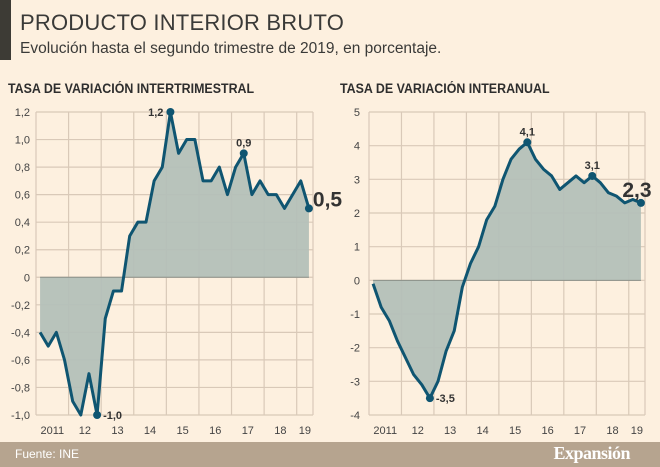 The width and height of the screenshot is (660, 467). I want to click on data-label: -1,0, so click(112, 416).